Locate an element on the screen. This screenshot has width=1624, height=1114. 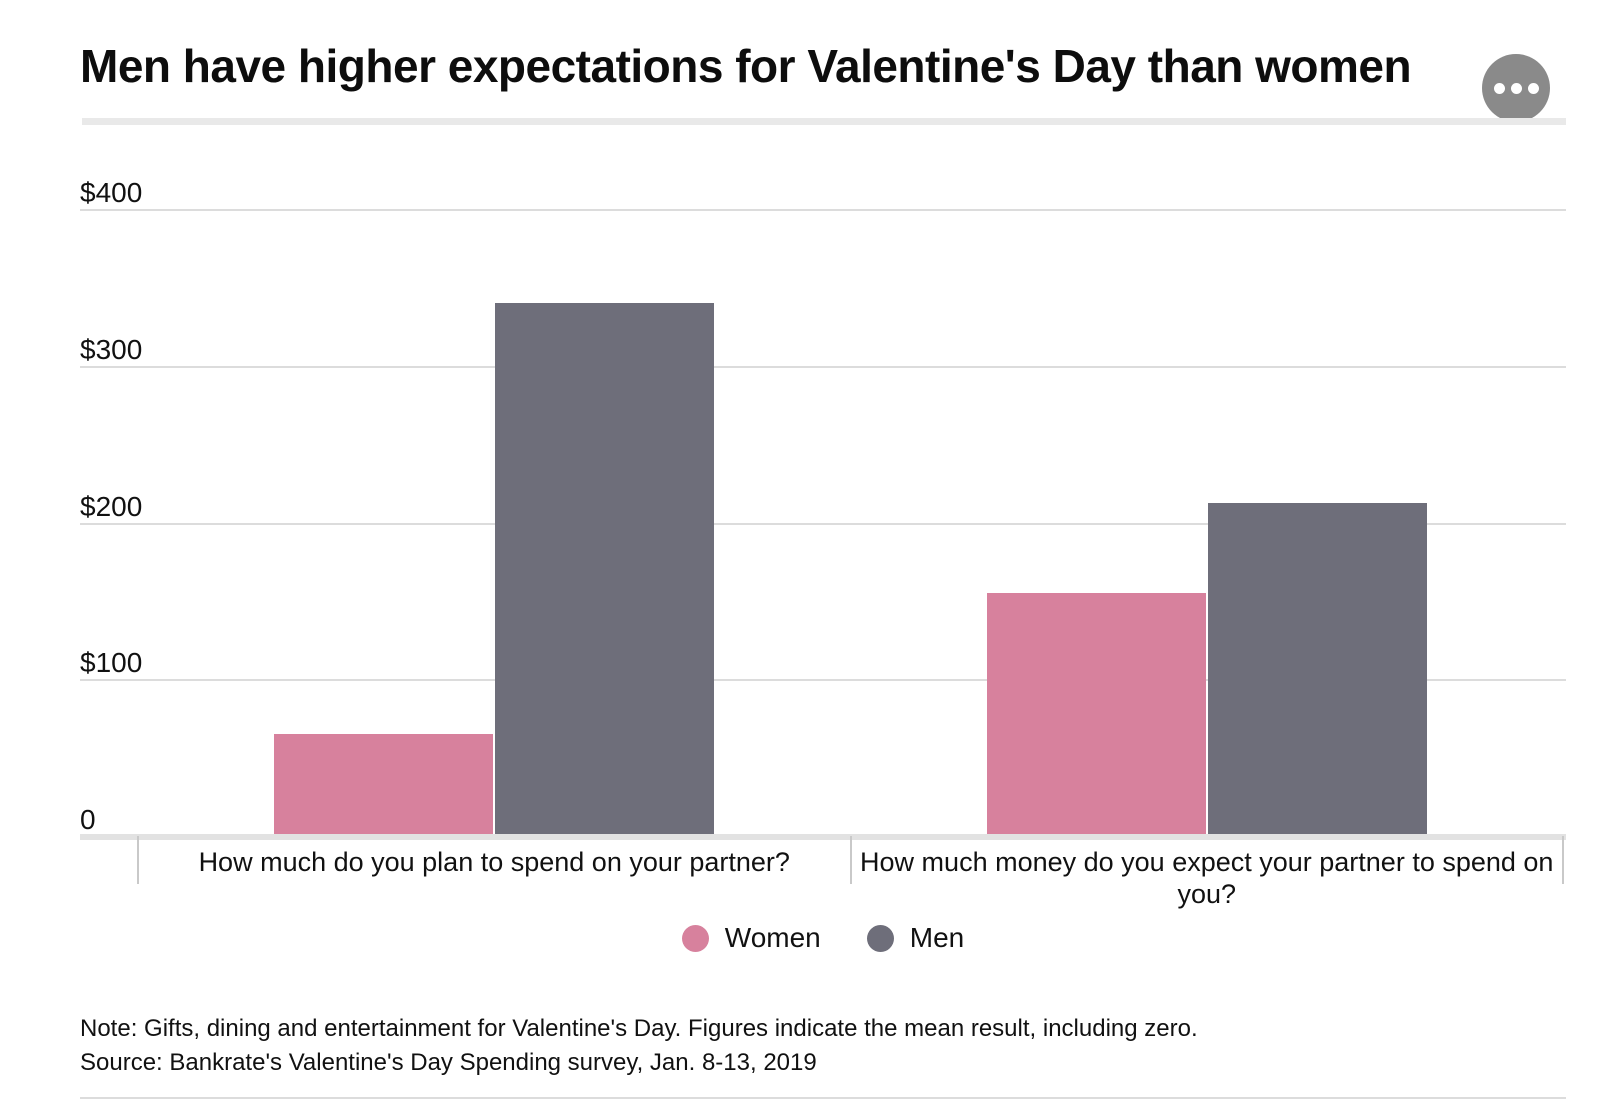
y-axis-tick-label: $100 is located at coordinates (111, 663).